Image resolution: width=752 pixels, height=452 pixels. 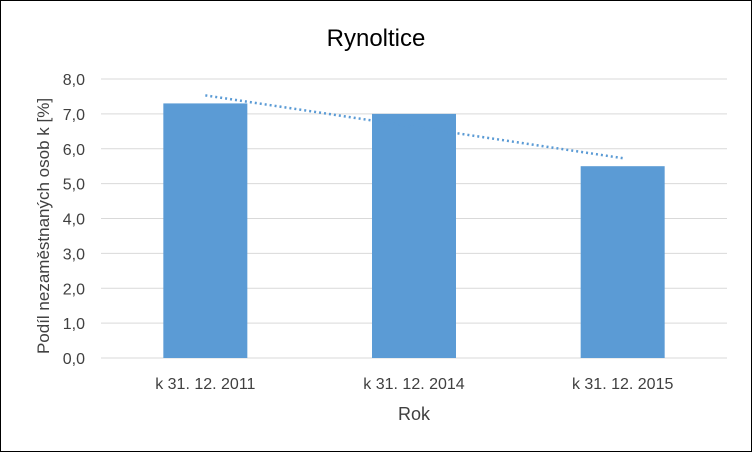 What do you see at coordinates (74, 324) in the screenshot?
I see `y-tick-label: 1,0` at bounding box center [74, 324].